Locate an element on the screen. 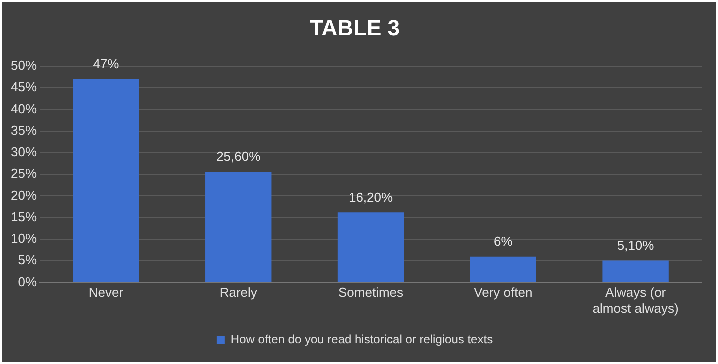 Image resolution: width=718 pixels, height=364 pixels. x-tick-label: Rarely is located at coordinates (239, 292).